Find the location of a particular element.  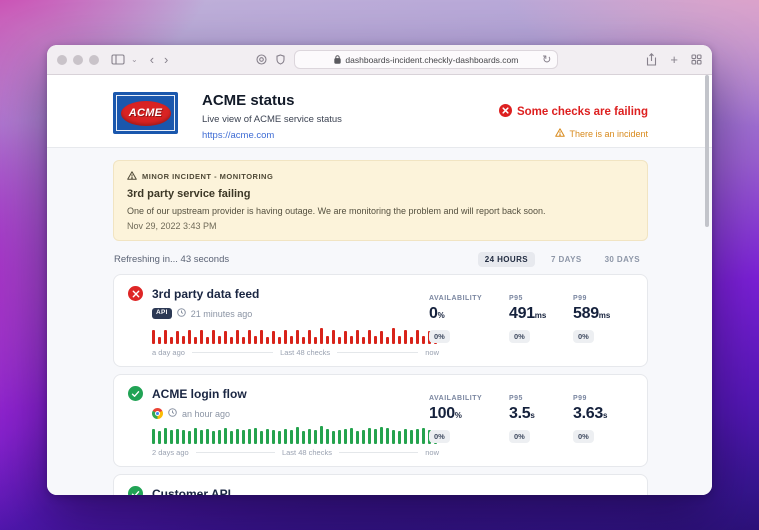

acme-link: https://acme.com is located at coordinates (238, 135).